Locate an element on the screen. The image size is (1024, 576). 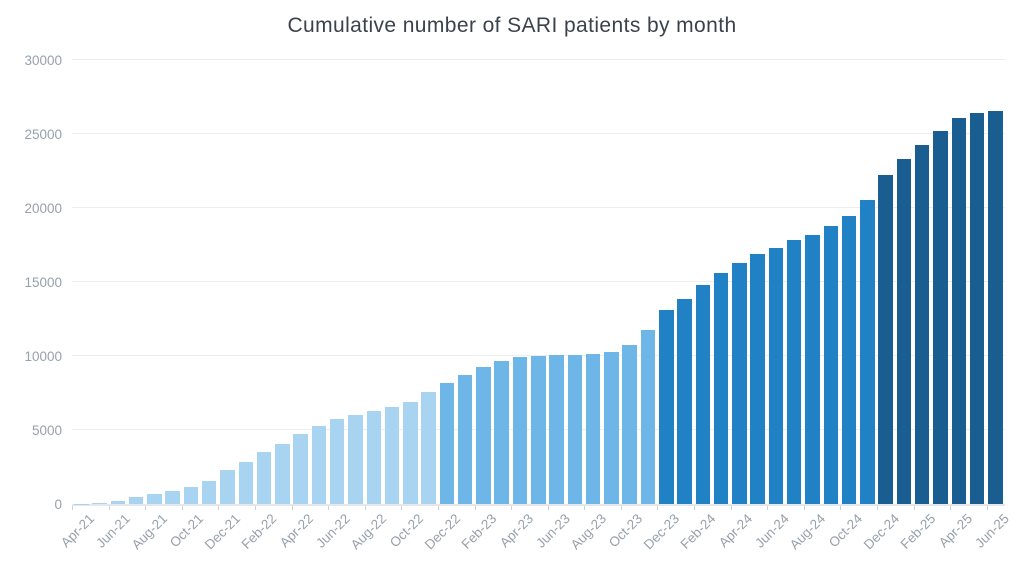
x-tick-label-Jun-23: Jun-23 is located at coordinates (552, 531).